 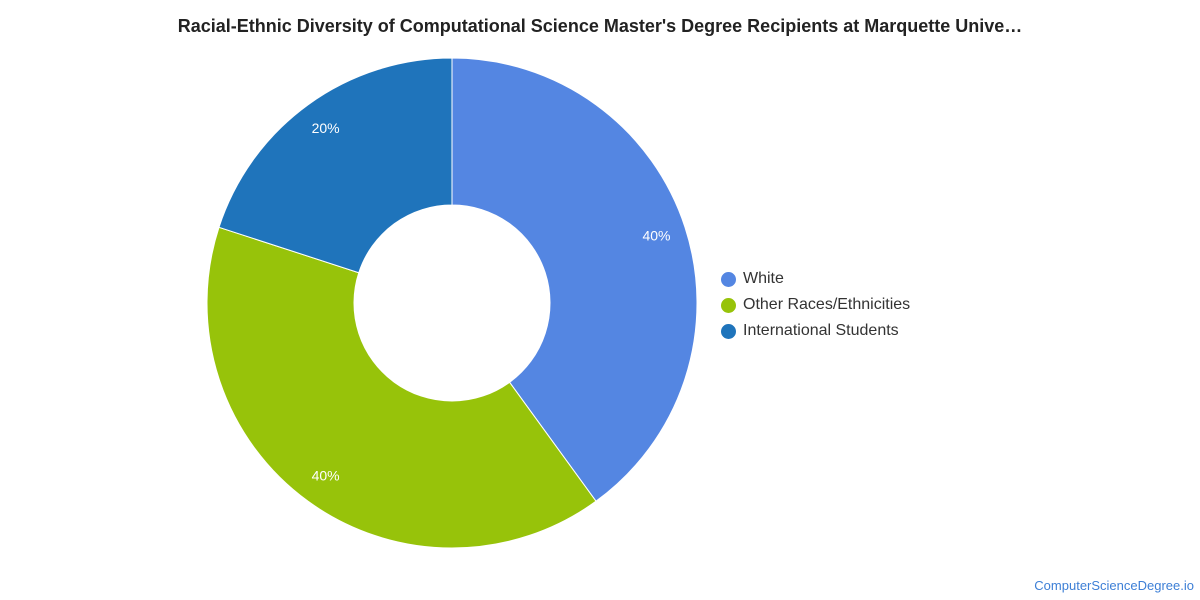 I want to click on legend-label: International Students, so click(x=821, y=330).